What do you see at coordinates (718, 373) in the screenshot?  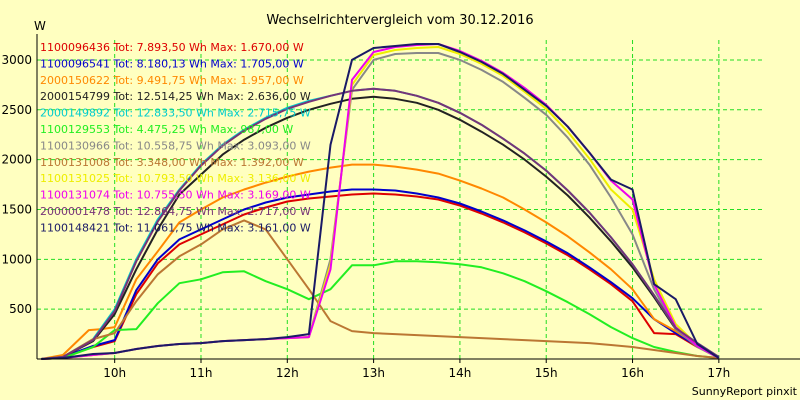 I see `x-tick-label: 17h` at bounding box center [718, 373].